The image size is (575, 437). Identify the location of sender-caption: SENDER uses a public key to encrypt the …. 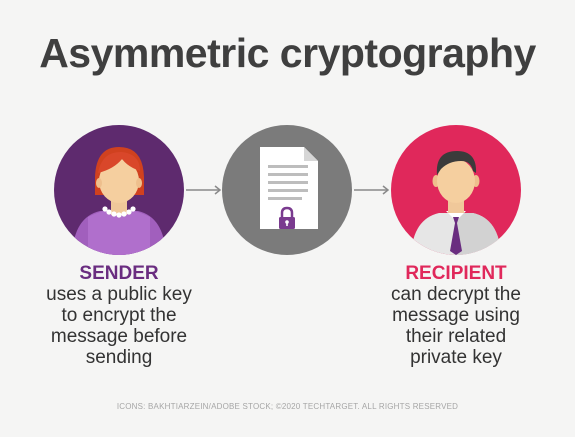
(119, 315).